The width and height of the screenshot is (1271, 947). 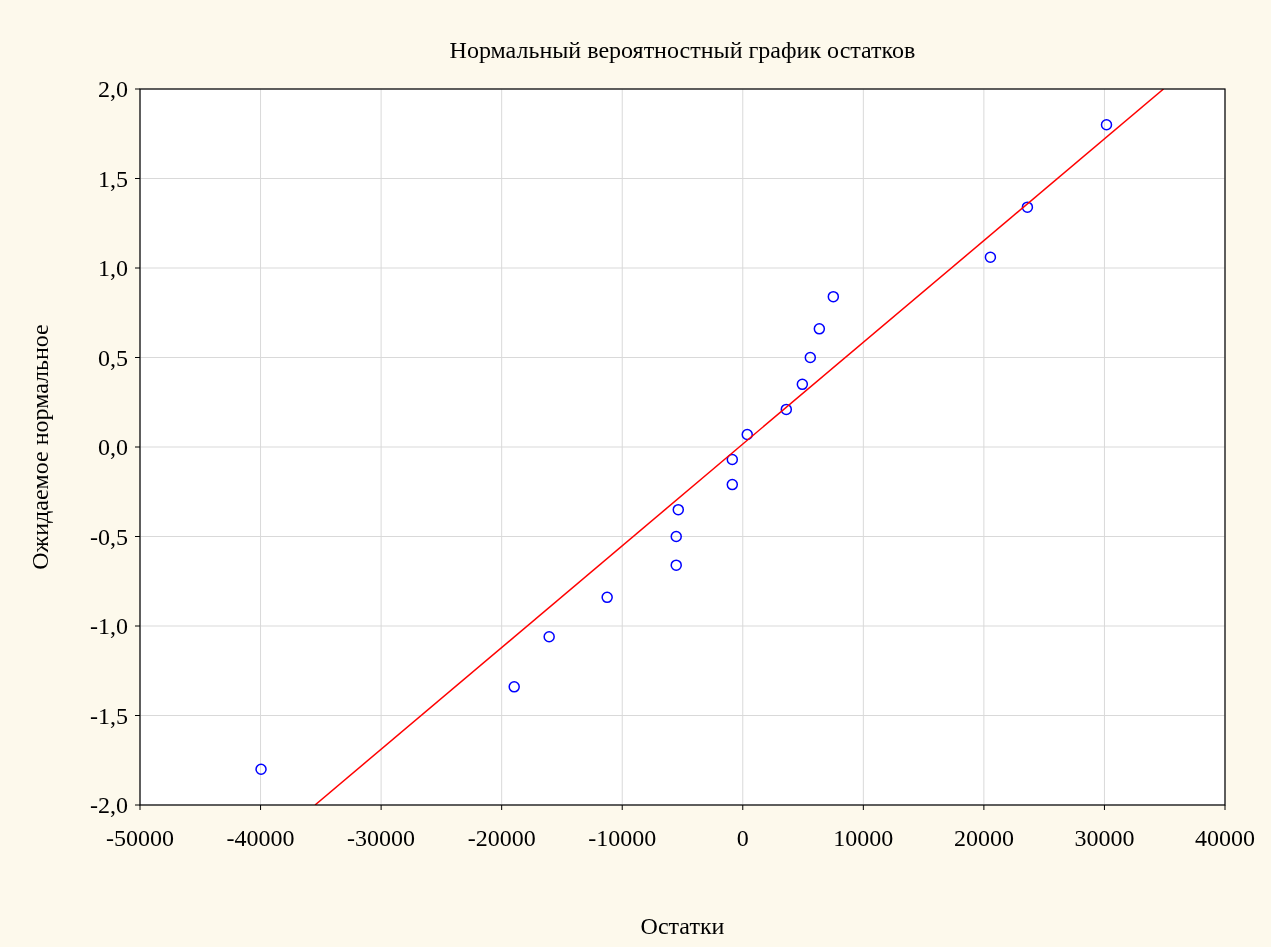 I want to click on x-tick-label: -10000, so click(x=622, y=838).